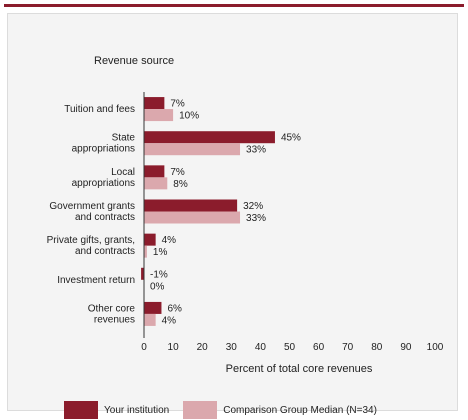 Image resolution: width=468 pixels, height=420 pixels. Describe the element at coordinates (114, 319) in the screenshot. I see `category-label-line: revenues` at that location.